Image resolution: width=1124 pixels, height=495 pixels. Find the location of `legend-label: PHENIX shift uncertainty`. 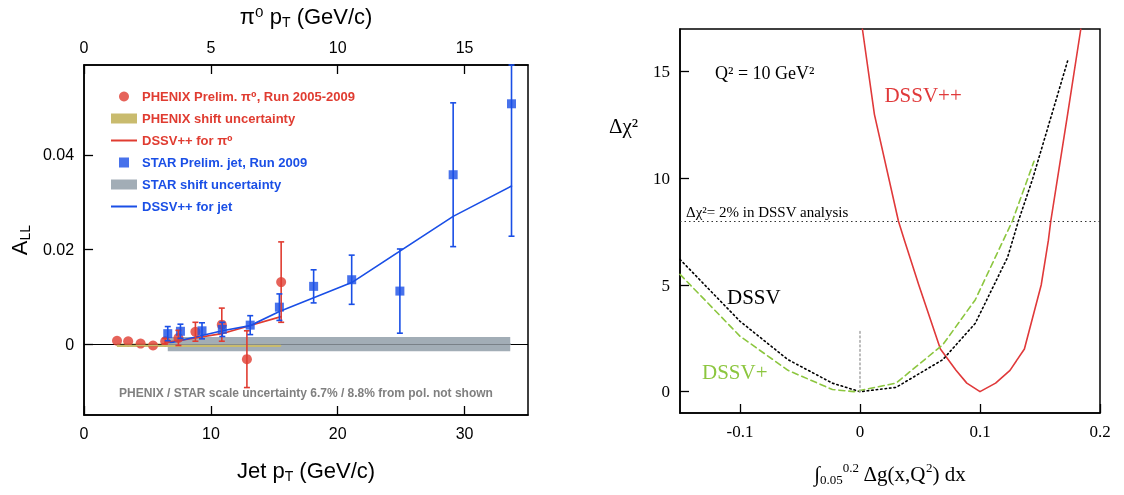

legend-label: PHENIX shift uncertainty is located at coordinates (219, 118).